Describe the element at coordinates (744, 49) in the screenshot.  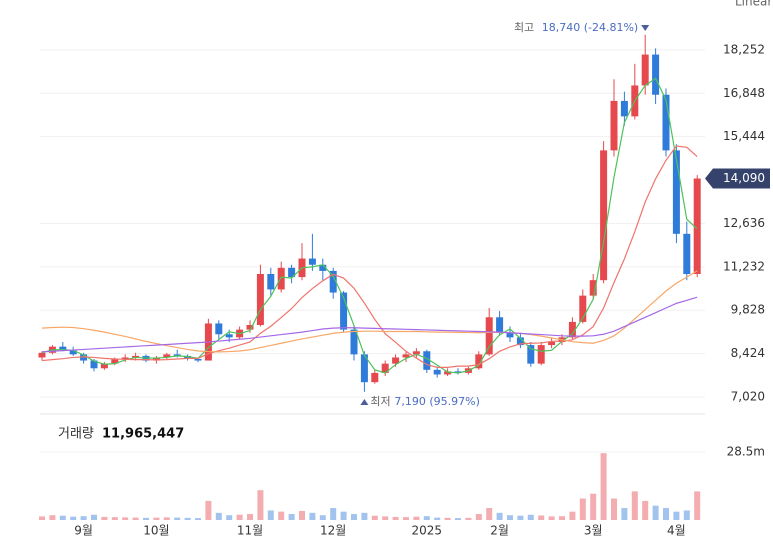
I see `y-tick-label: 18,252` at that location.